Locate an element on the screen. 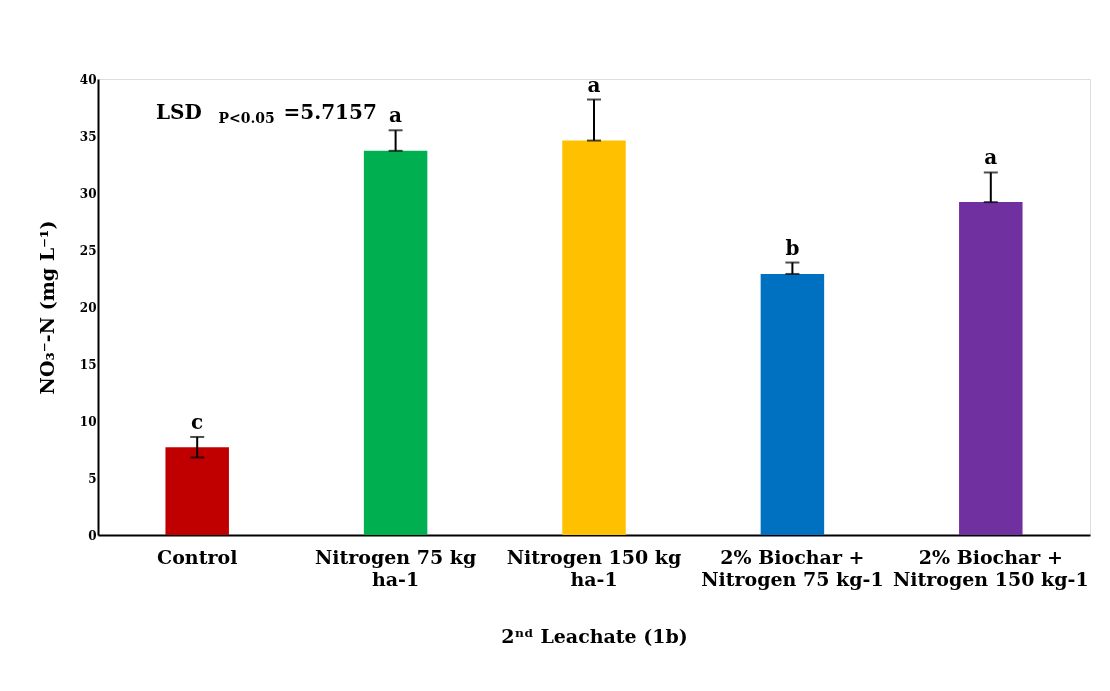 Image resolution: width=1110 pixels, height=691 pixels. x-tick-label: 2% Biochar + Nitrogen 75 kg-1 is located at coordinates (792, 568).